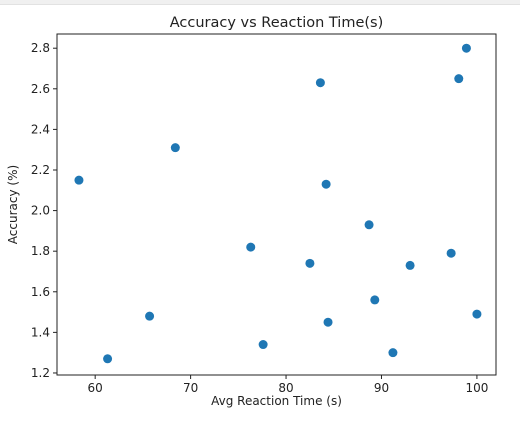  Describe the element at coordinates (40, 373) in the screenshot. I see `y-tick-label: 1.2` at that location.